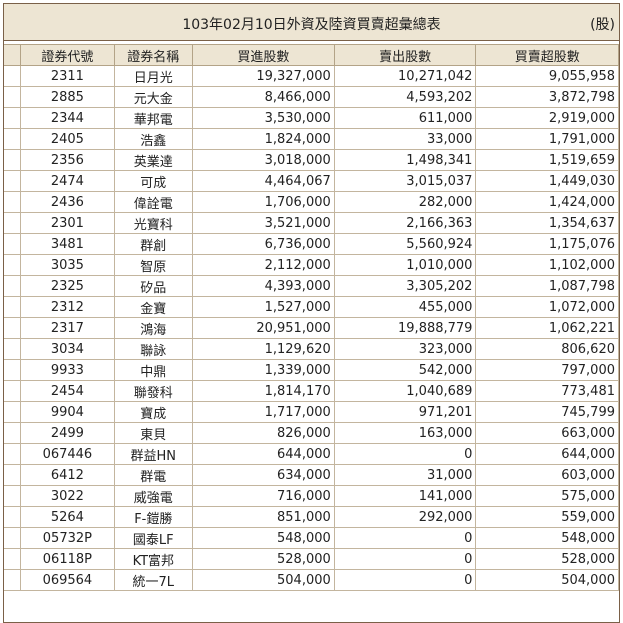 This screenshot has height=623, width=623. What do you see at coordinates (547, 349) in the screenshot?
I see `net-shares-cell: 806,620` at bounding box center [547, 349].